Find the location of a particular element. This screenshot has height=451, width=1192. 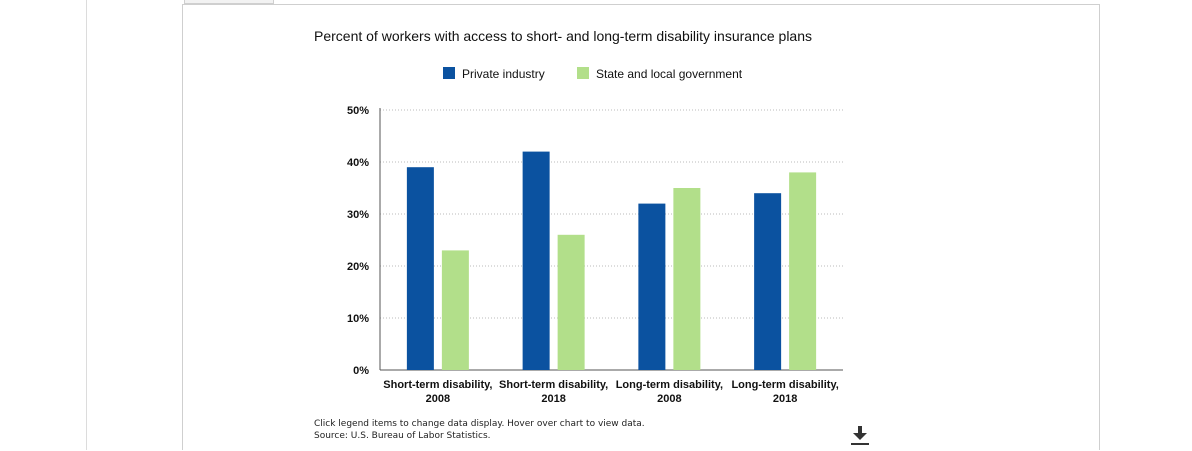

chart-source: Source: U.S. Bureau of Labor Statistics. is located at coordinates (402, 436).